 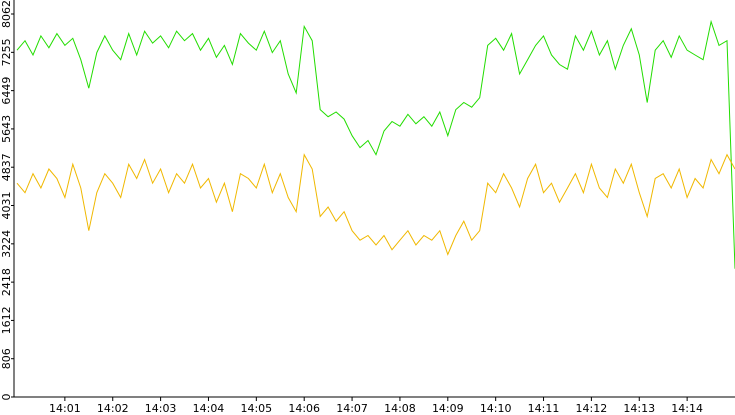 I want to click on x-tick-label: 14:02, so click(x=113, y=408).